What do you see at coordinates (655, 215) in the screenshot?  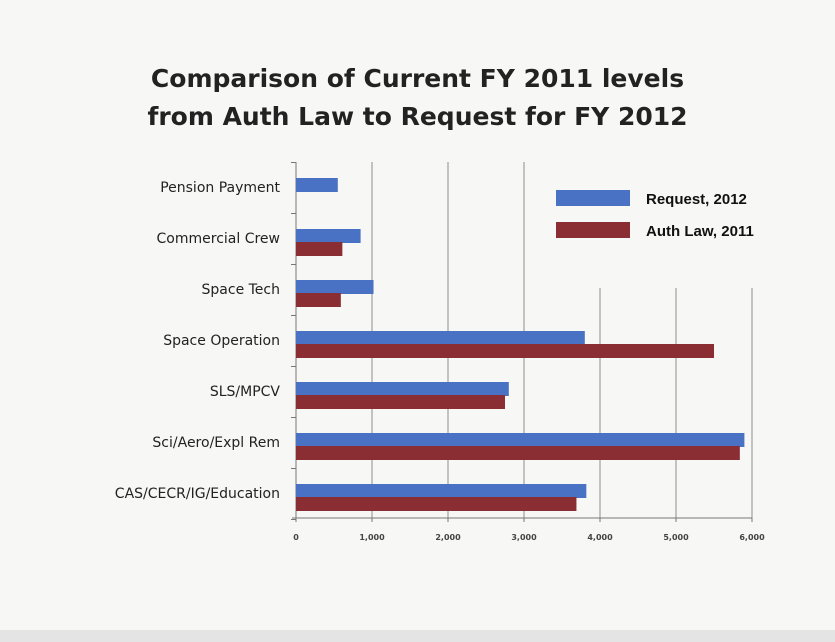 I see `legend: Request, 2012 Auth Law, 2011` at bounding box center [655, 215].